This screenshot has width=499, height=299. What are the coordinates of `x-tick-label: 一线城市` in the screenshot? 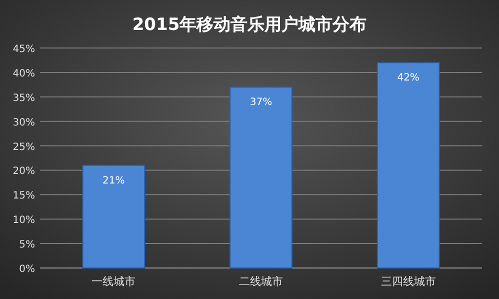 It's located at (114, 281).